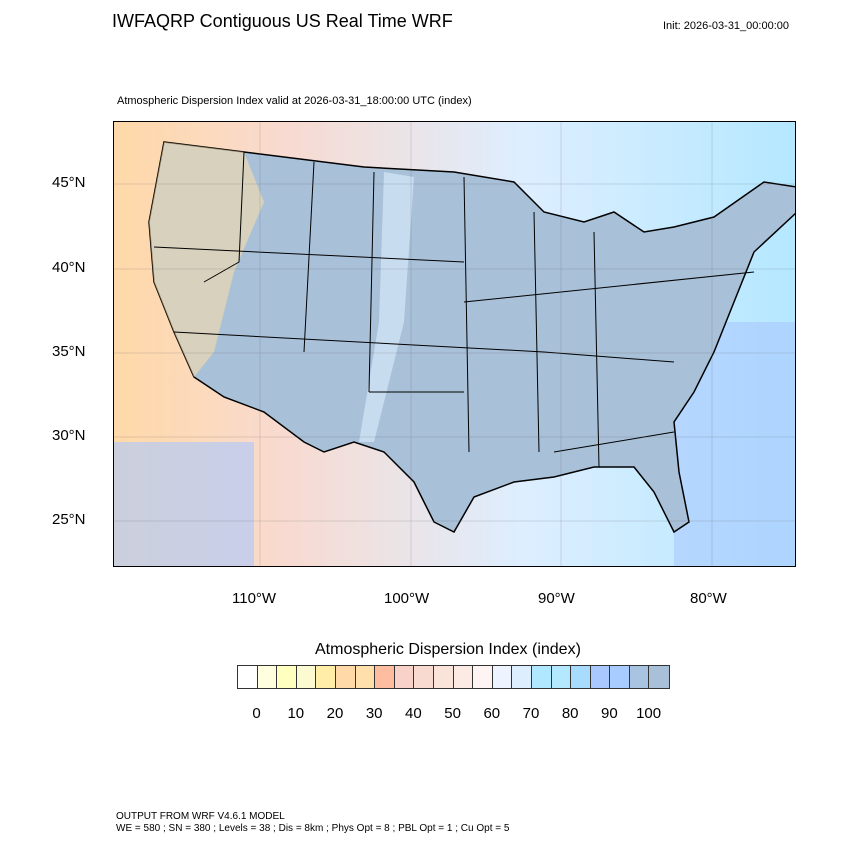  I want to click on lat-label: 40°N, so click(69, 267).